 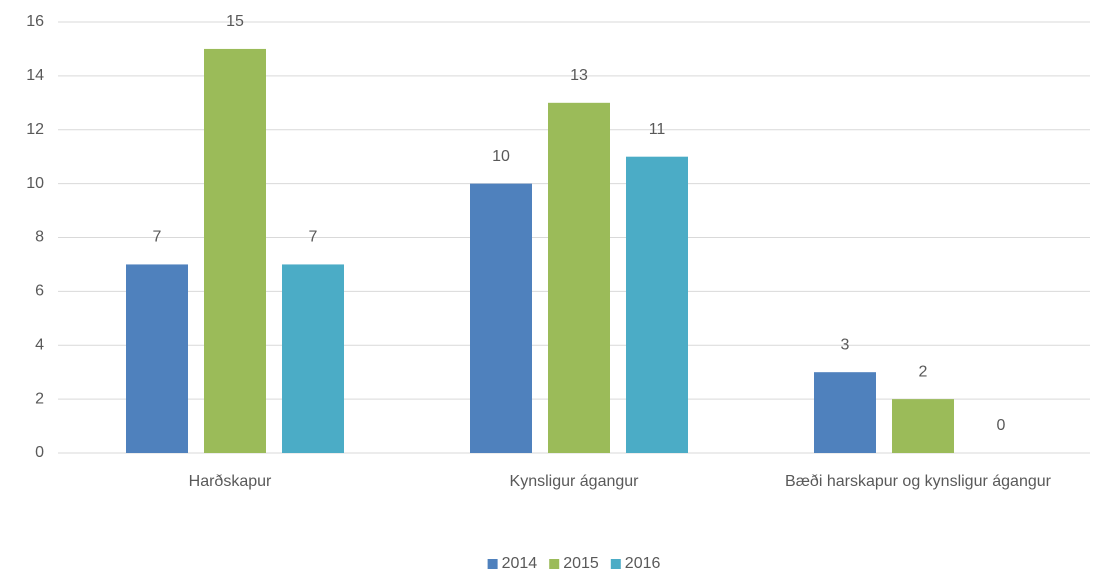 I want to click on y-tick-label: 12, so click(x=35, y=129).